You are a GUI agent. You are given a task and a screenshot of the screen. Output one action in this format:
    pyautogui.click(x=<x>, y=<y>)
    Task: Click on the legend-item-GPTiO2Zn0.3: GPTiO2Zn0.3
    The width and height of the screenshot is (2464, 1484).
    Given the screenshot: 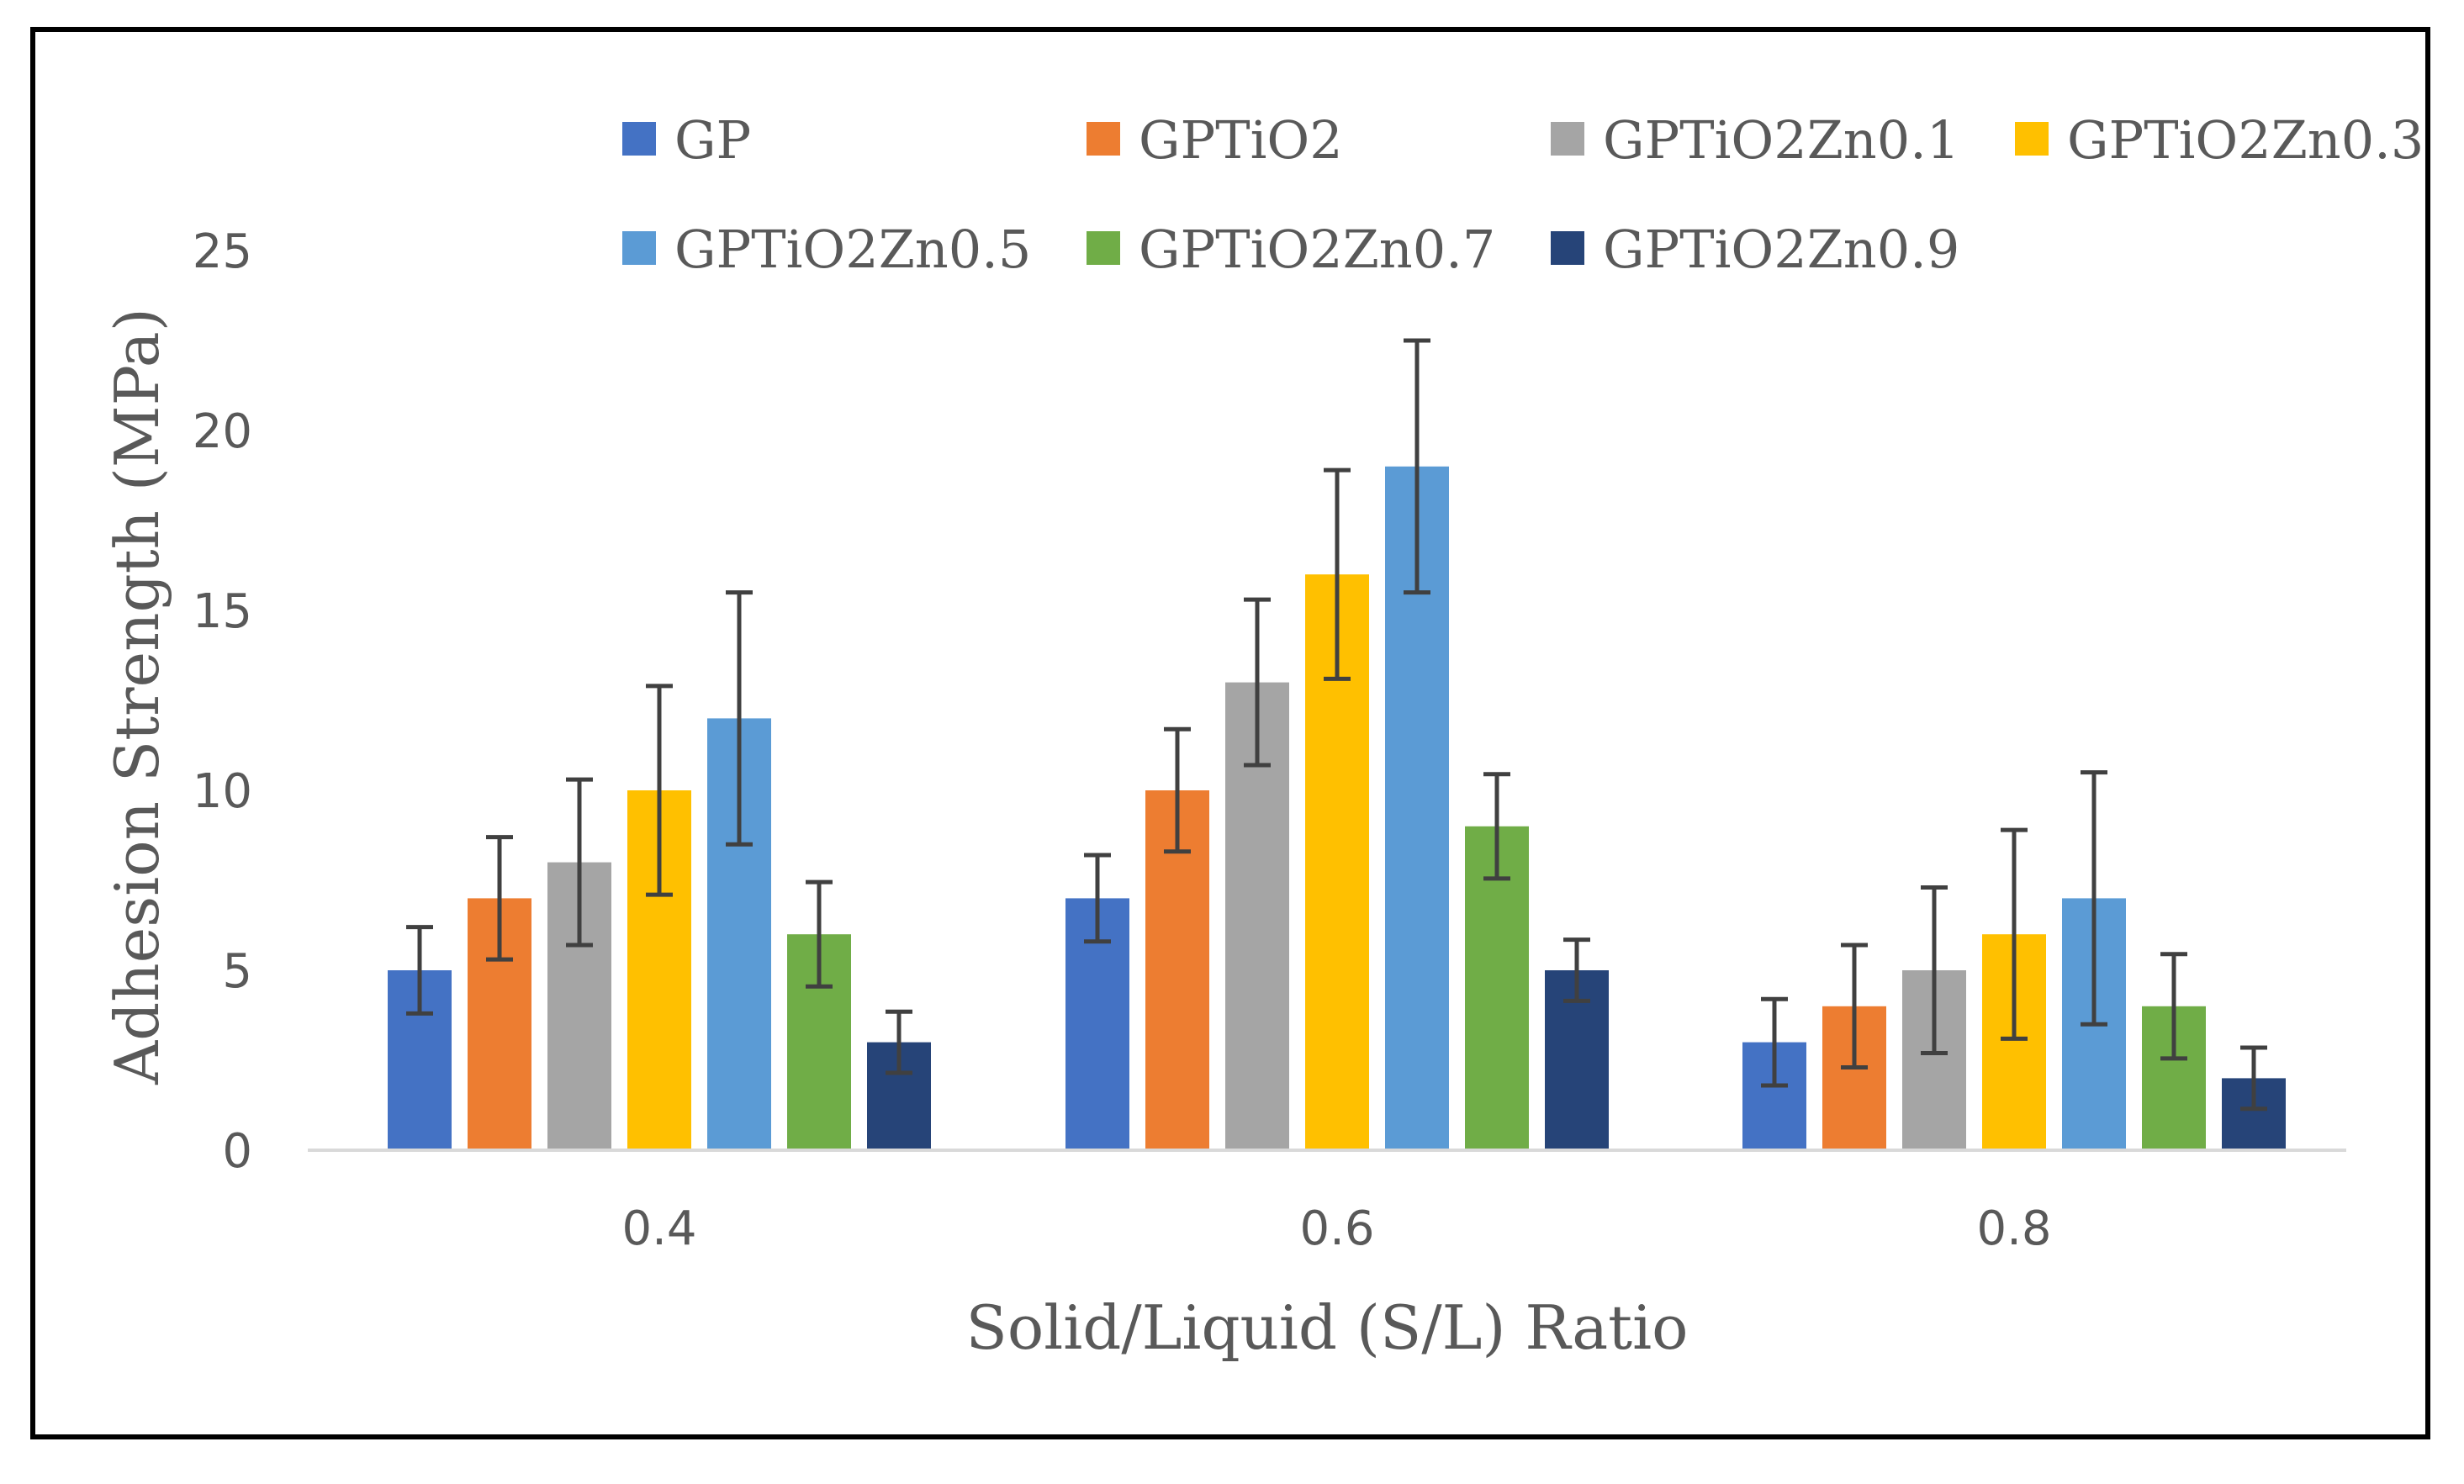 What is the action you would take?
    pyautogui.click(x=2219, y=140)
    